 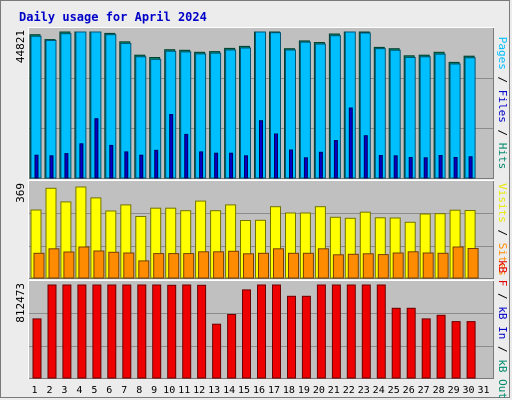 I want to click on day-label-1: 1, so click(x=34, y=390).